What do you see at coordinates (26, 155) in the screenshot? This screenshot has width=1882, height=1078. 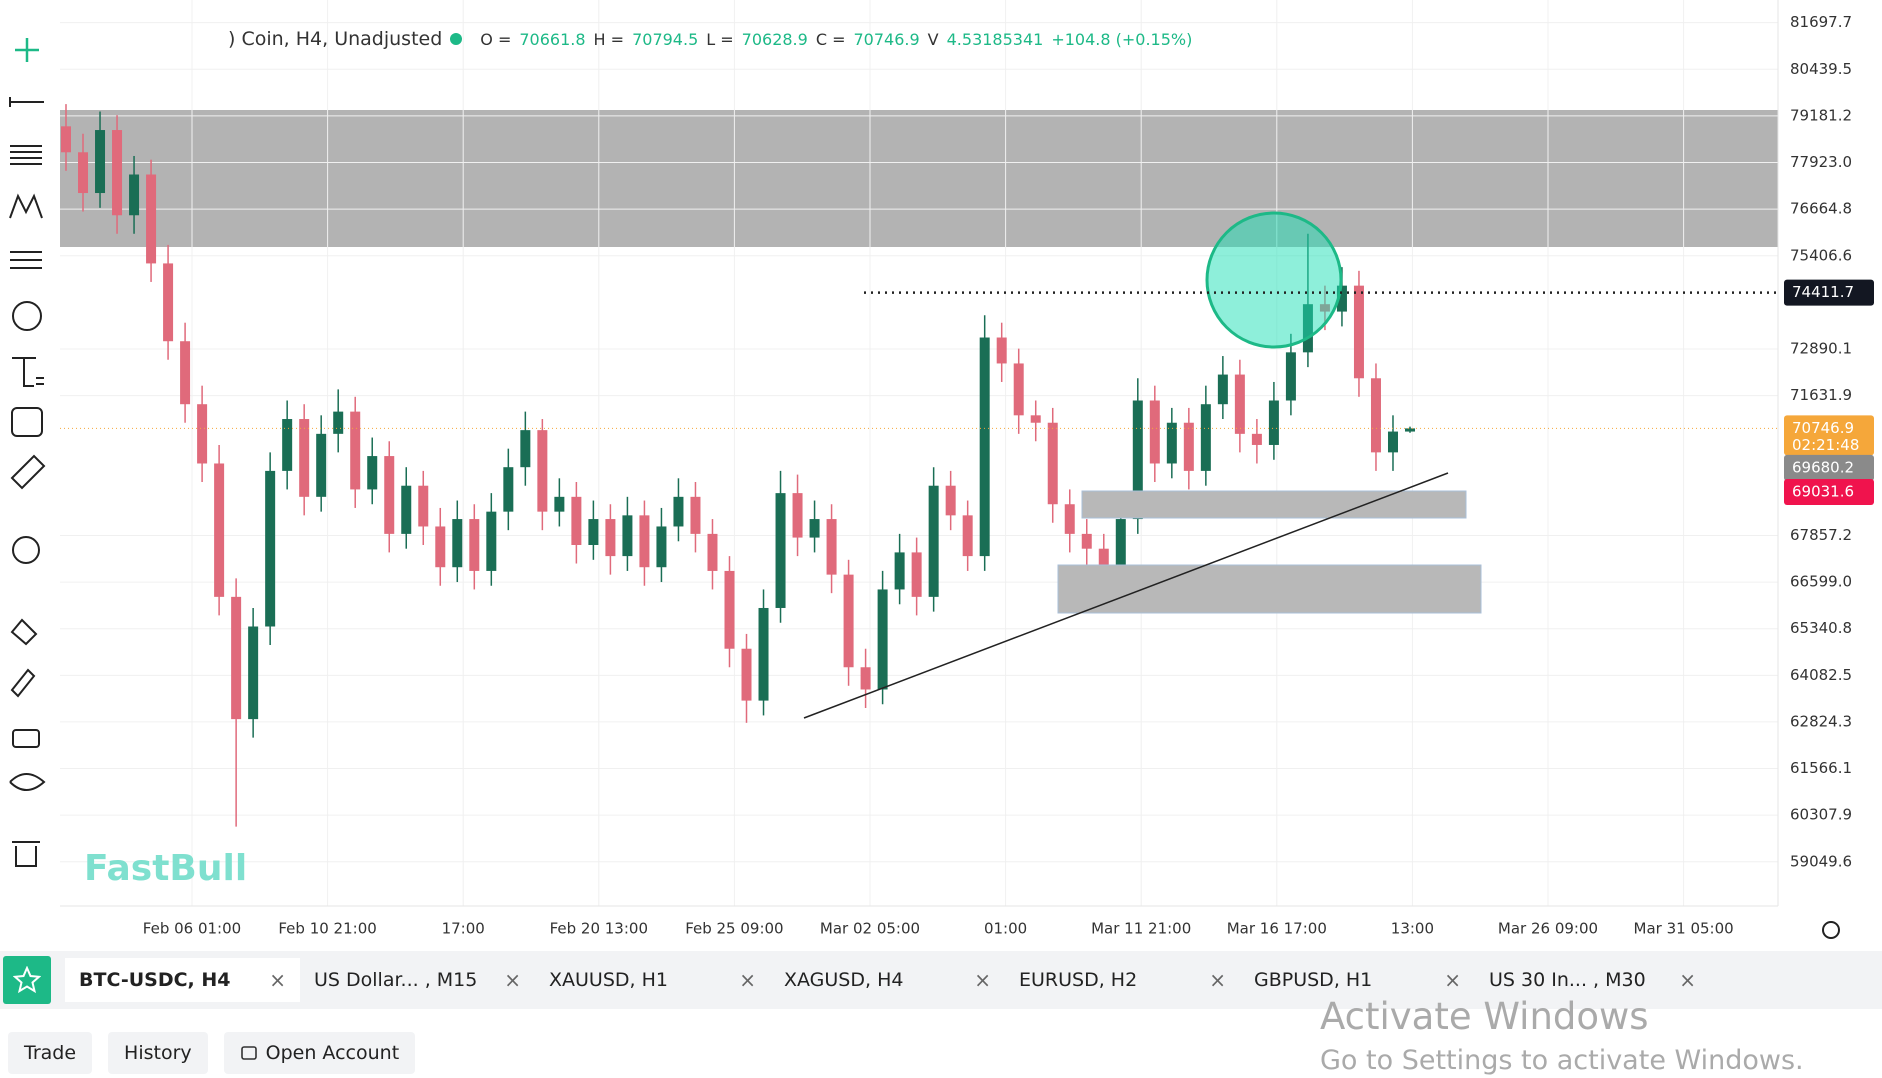 I see `channel-tool` at bounding box center [26, 155].